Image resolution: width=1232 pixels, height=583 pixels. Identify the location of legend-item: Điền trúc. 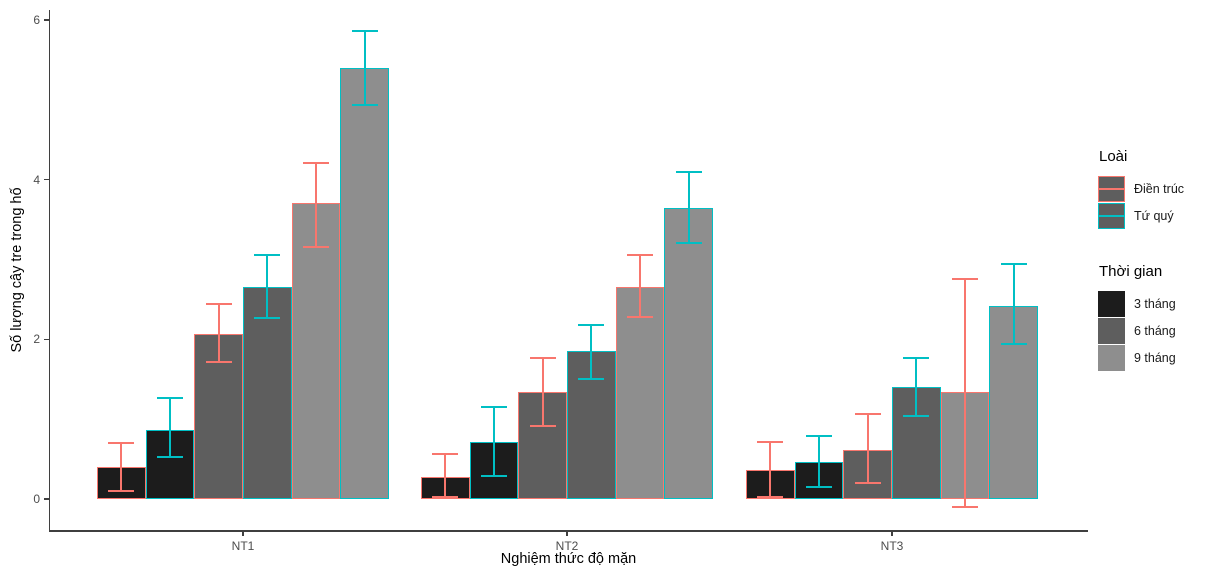
(1165, 188).